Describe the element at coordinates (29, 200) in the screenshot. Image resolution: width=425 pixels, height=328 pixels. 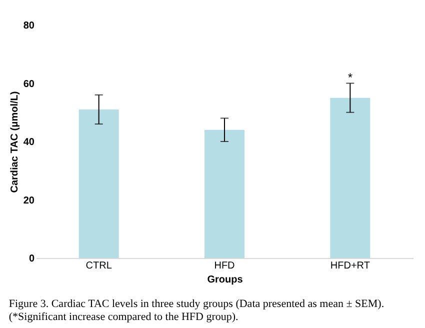
I see `y-tick-label: 20` at that location.